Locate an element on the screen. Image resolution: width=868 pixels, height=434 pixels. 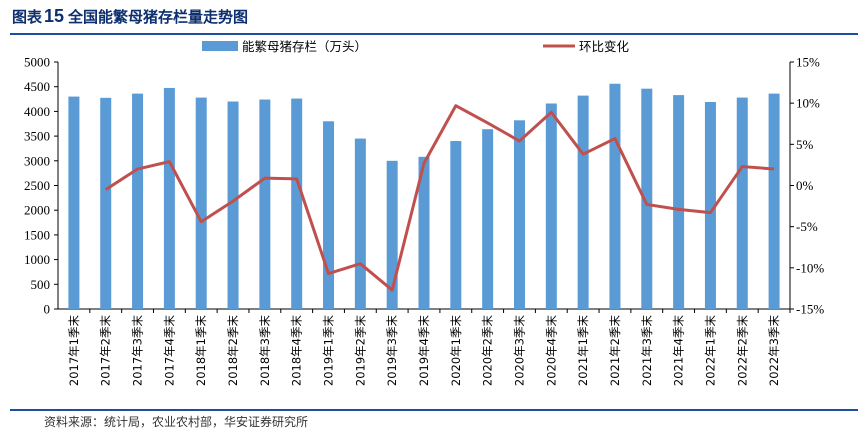
legend-bar-swatch is located at coordinates (220, 46).